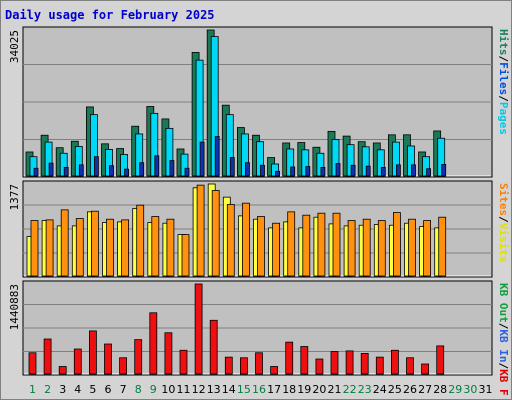  Describe the element at coordinates (32, 389) in the screenshot. I see `day-label: 1` at that location.